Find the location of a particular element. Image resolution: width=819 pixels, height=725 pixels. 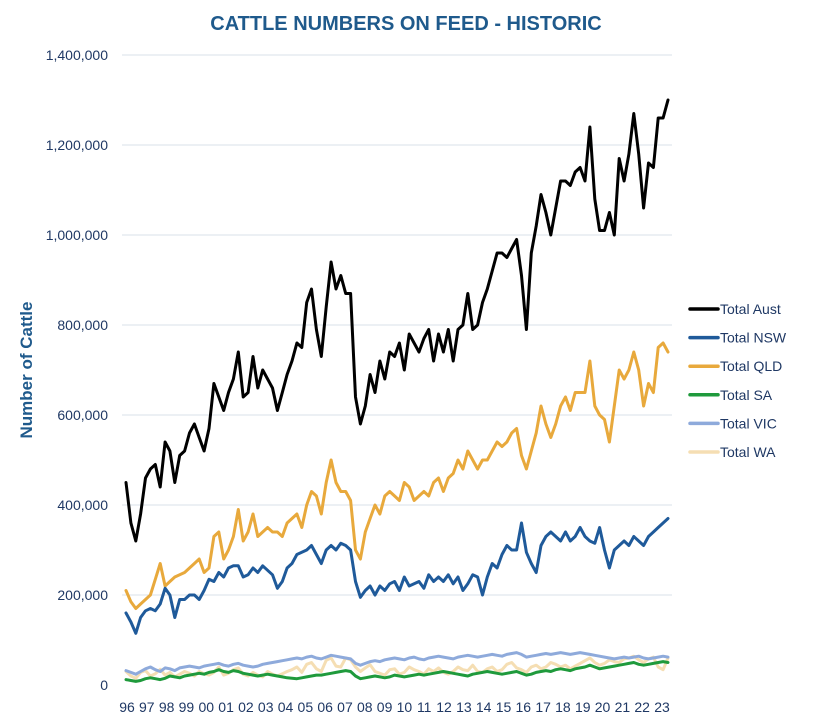

x-tick-label: 12 is located at coordinates (444, 707).